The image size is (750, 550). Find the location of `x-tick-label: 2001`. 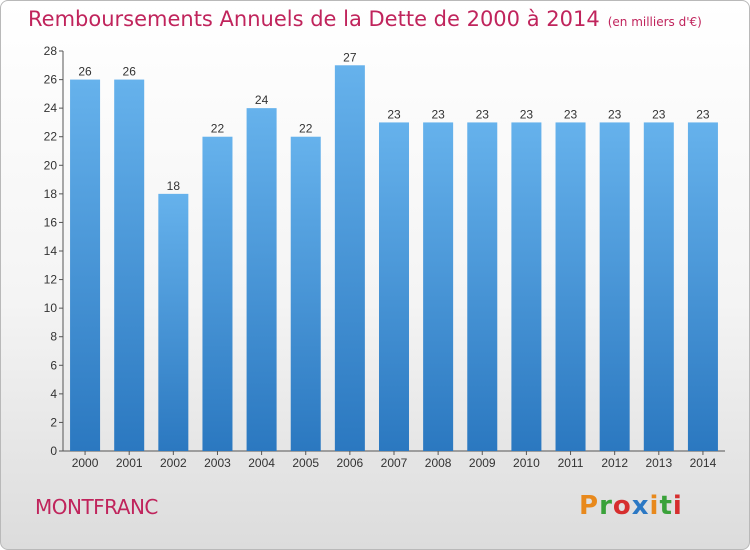

x-tick-label: 2001 is located at coordinates (129, 463).